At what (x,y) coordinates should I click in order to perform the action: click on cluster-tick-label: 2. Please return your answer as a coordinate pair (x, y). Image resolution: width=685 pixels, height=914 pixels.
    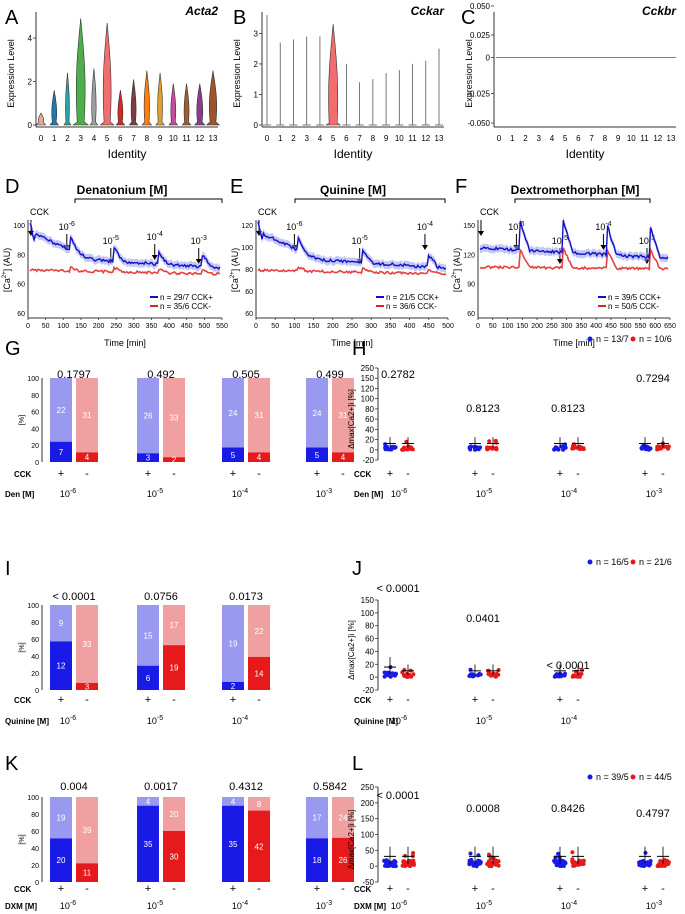
    Looking at the image, I should click on (293, 138).